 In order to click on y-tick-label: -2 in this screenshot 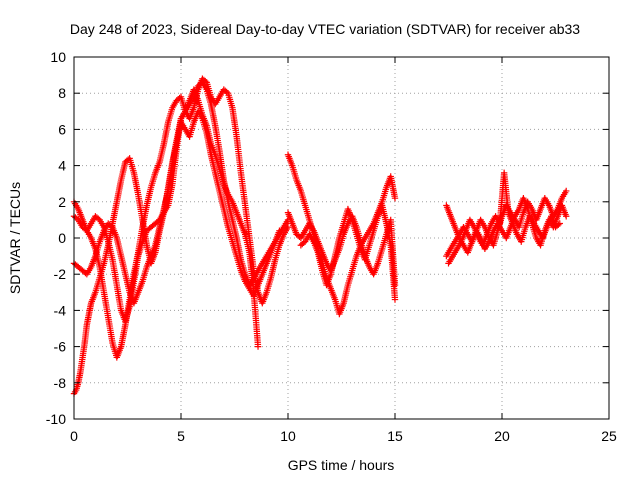, I will do `click(60, 274)`.